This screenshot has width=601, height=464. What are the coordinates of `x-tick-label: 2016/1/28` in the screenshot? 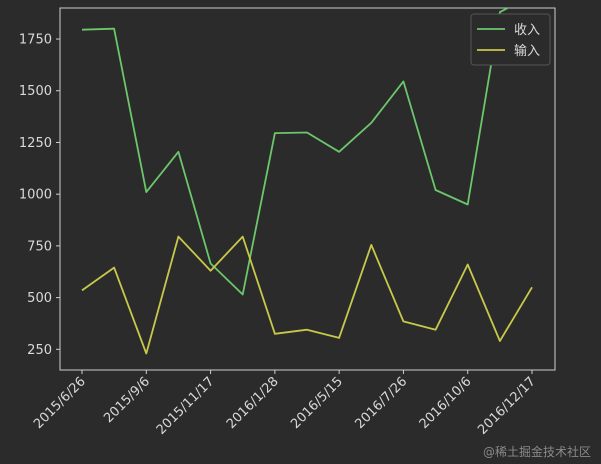 It's located at (253, 403).